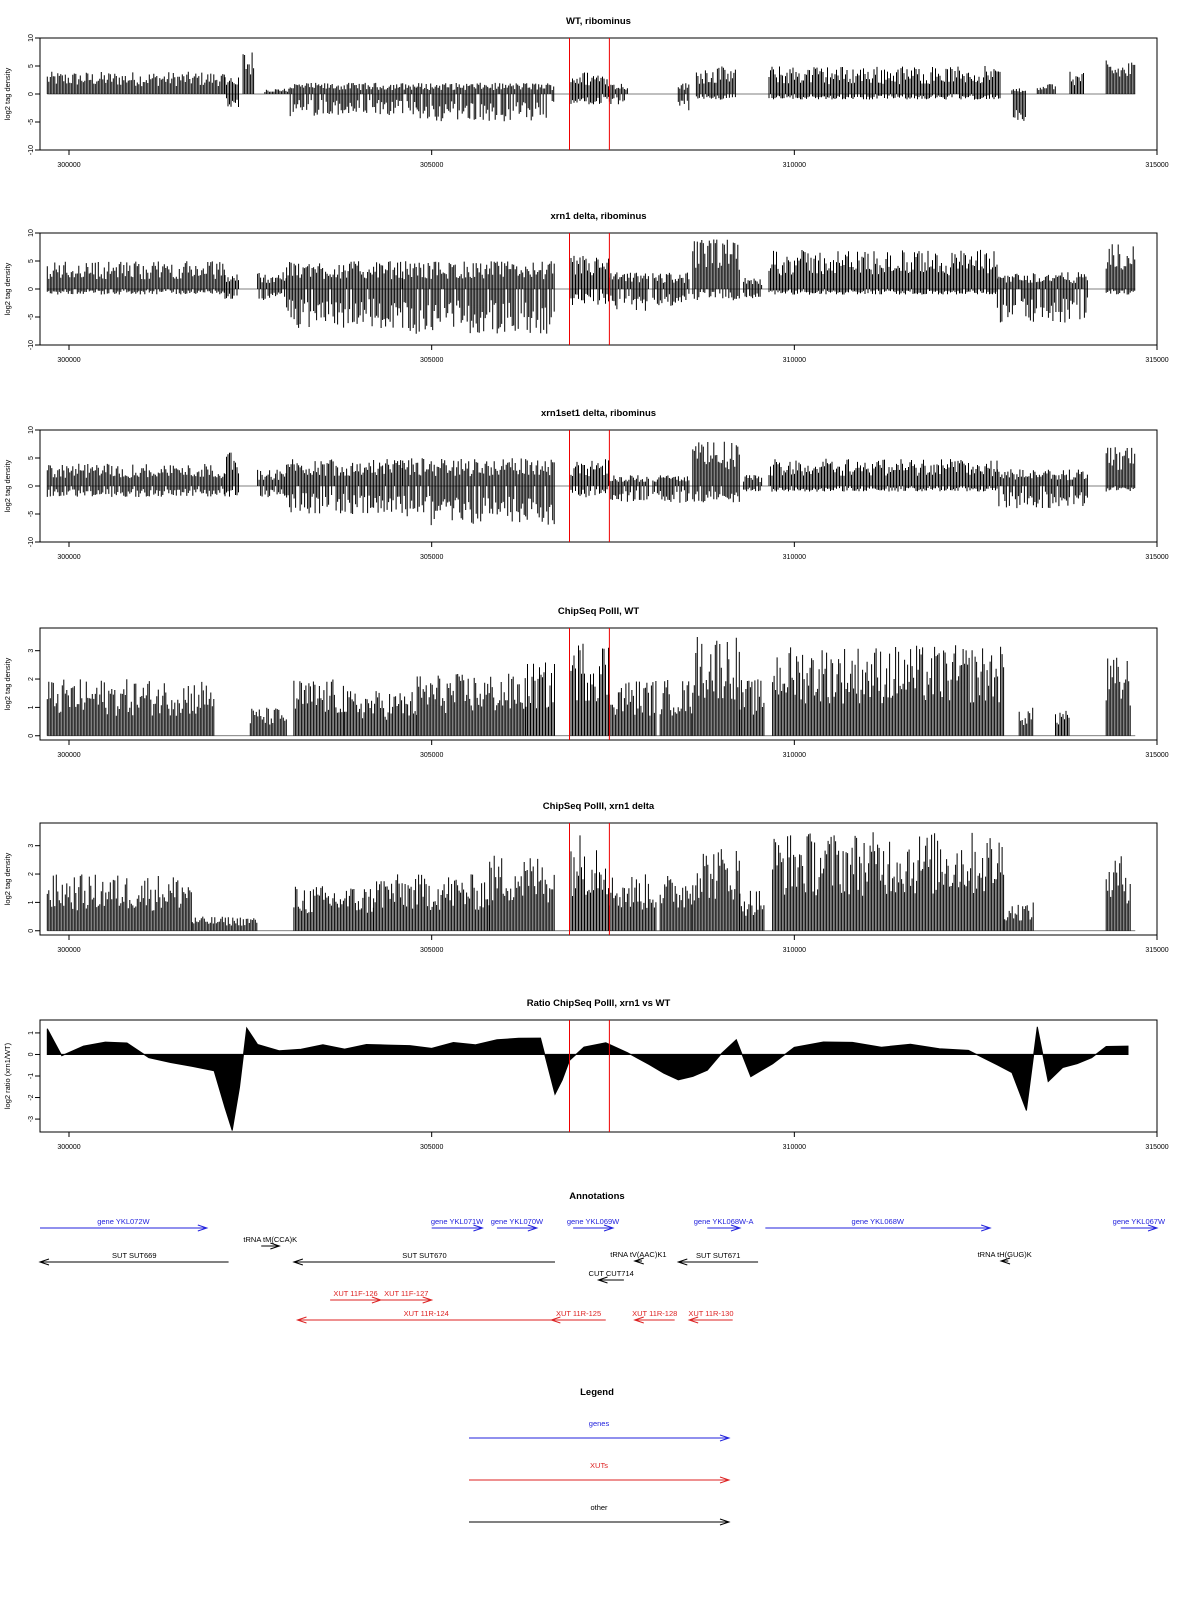 Image resolution: width=1200 pixels, height=1605 pixels. What do you see at coordinates (425, 1316) in the screenshot?
I see `annotation-feature-17: XUT 11R-124` at bounding box center [425, 1316].